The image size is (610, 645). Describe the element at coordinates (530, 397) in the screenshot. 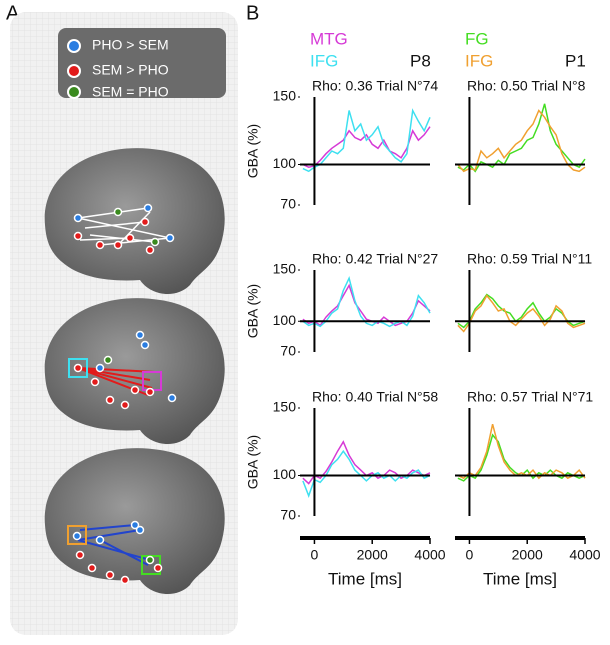

I see `chart-title: Rho: 0.57 Trial N°71` at that location.